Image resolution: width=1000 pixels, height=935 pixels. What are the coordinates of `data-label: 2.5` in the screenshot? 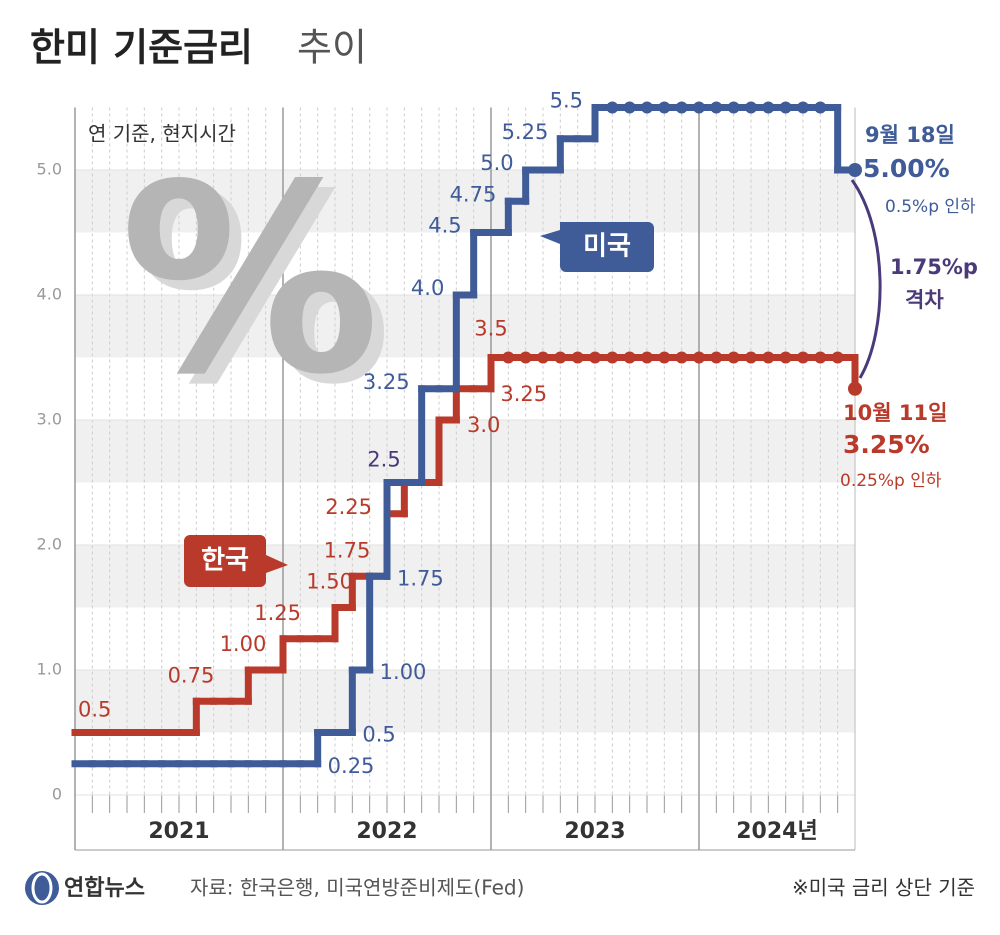 It's located at (383, 460).